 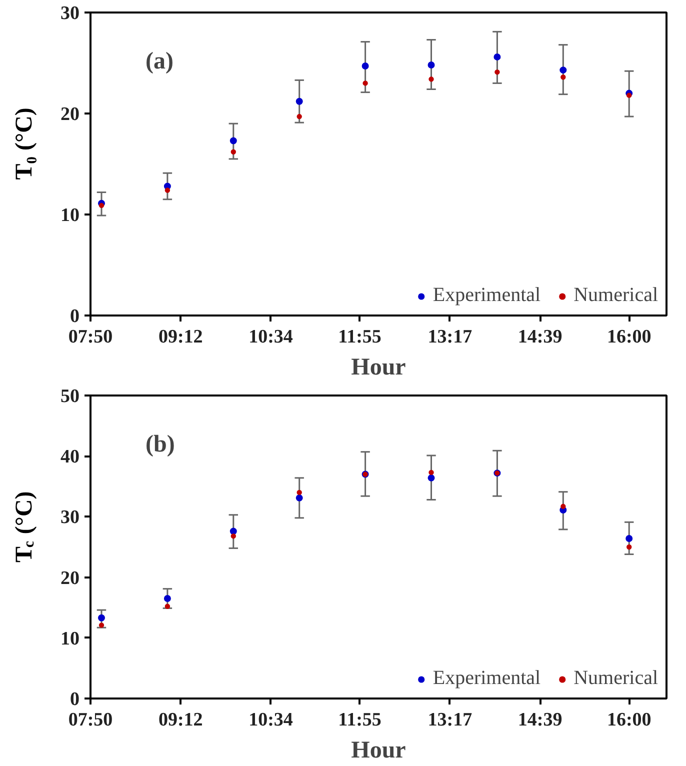 I want to click on annotation: (a), so click(x=160, y=61).